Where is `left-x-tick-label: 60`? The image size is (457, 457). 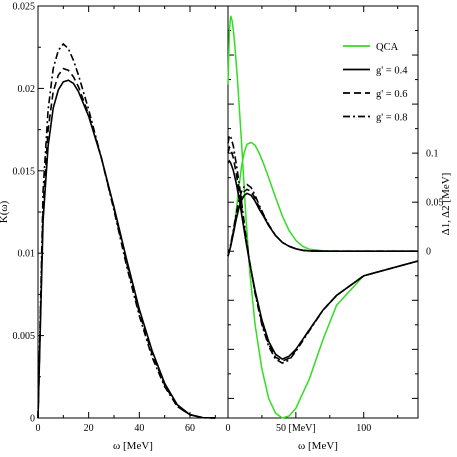
left-x-tick-label: 60 is located at coordinates (190, 428).